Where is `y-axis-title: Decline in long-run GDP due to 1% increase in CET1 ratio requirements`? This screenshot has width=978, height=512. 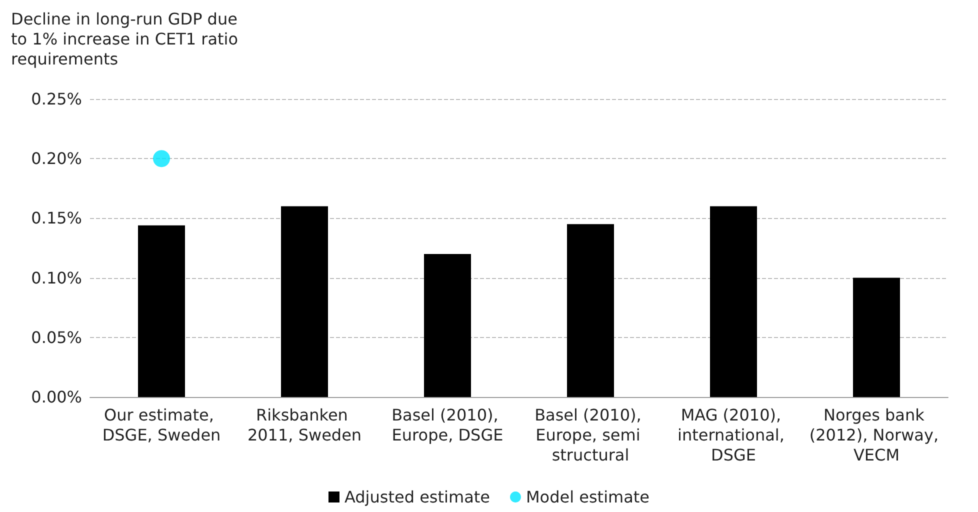 y-axis-title: Decline in long-run GDP due to 1% increase in CET1 ratio requirements is located at coordinates (127, 39).